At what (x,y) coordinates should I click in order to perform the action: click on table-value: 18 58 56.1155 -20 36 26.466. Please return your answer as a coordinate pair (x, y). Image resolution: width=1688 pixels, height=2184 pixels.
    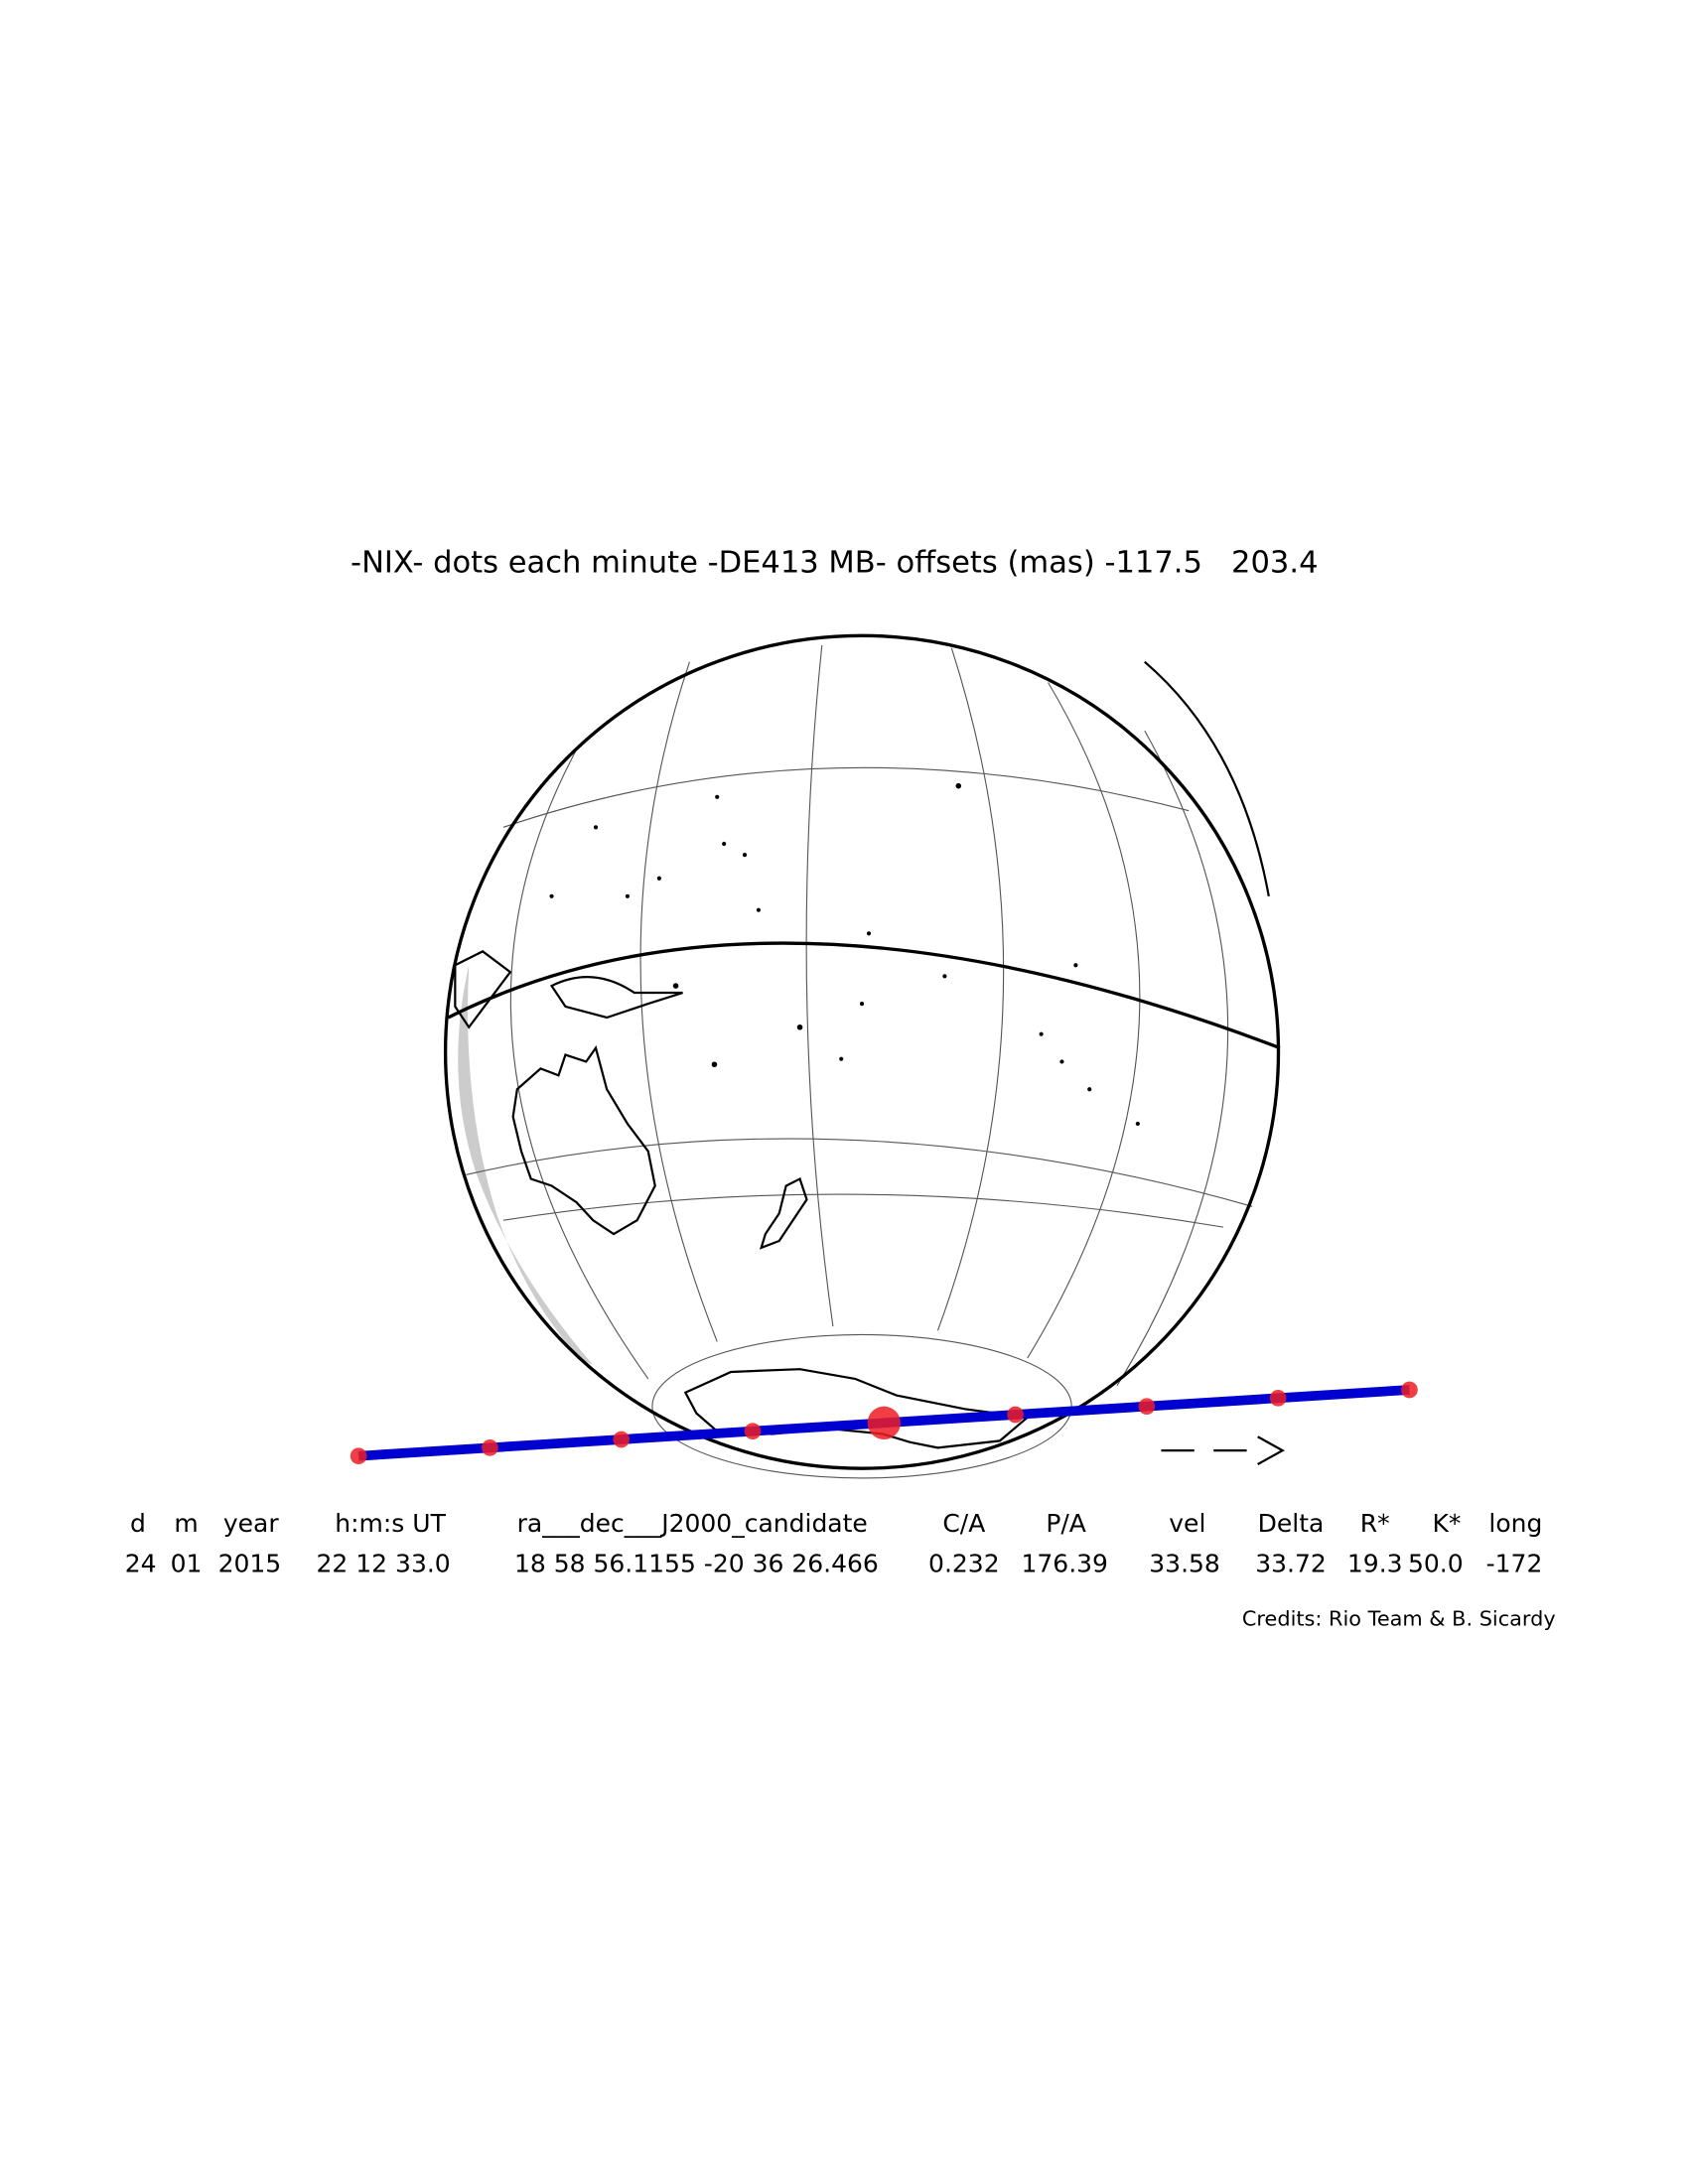
    Looking at the image, I should click on (696, 1563).